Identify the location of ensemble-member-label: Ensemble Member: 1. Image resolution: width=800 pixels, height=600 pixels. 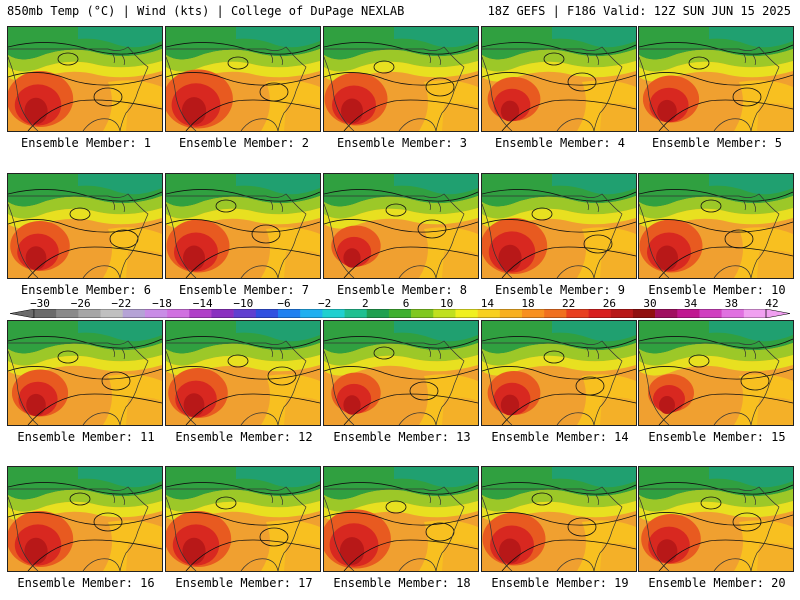
(86, 143).